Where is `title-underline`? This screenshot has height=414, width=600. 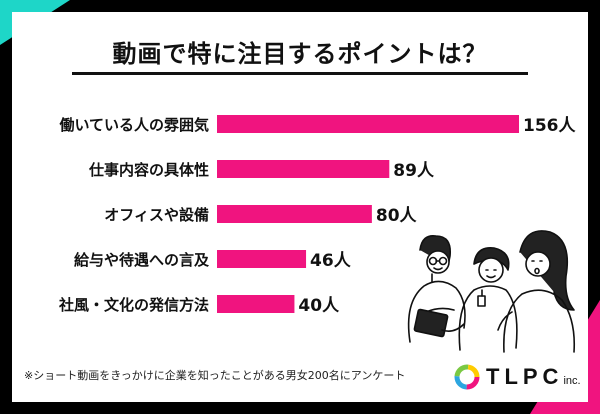
title-underline is located at coordinates (300, 73).